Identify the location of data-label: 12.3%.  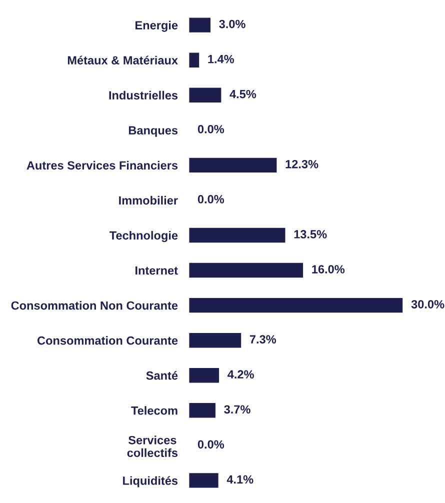
(302, 164).